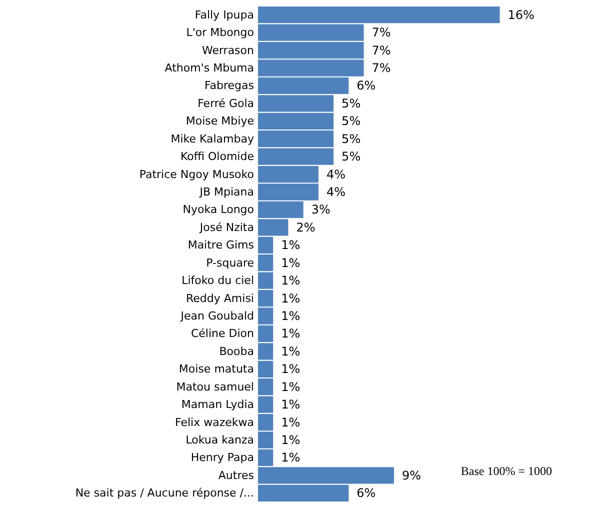  Describe the element at coordinates (217, 157) in the screenshot. I see `y-tick-label: Koffi Olomide` at that location.